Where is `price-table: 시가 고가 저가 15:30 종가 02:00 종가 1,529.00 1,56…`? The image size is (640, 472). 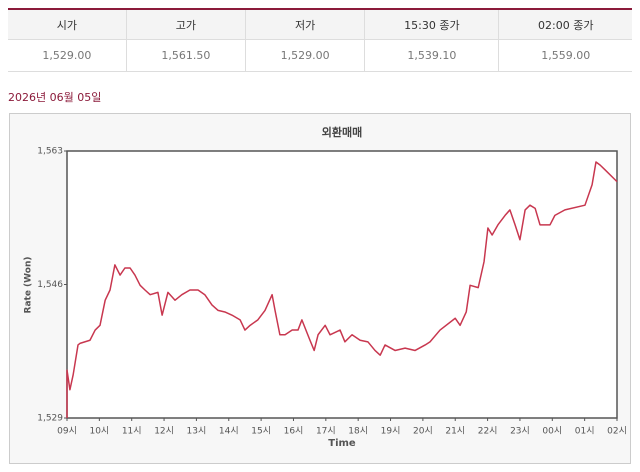 price-table: 시가 고가 저가 15:30 종가 02:00 종가 1,529.00 1,56… is located at coordinates (320, 40).